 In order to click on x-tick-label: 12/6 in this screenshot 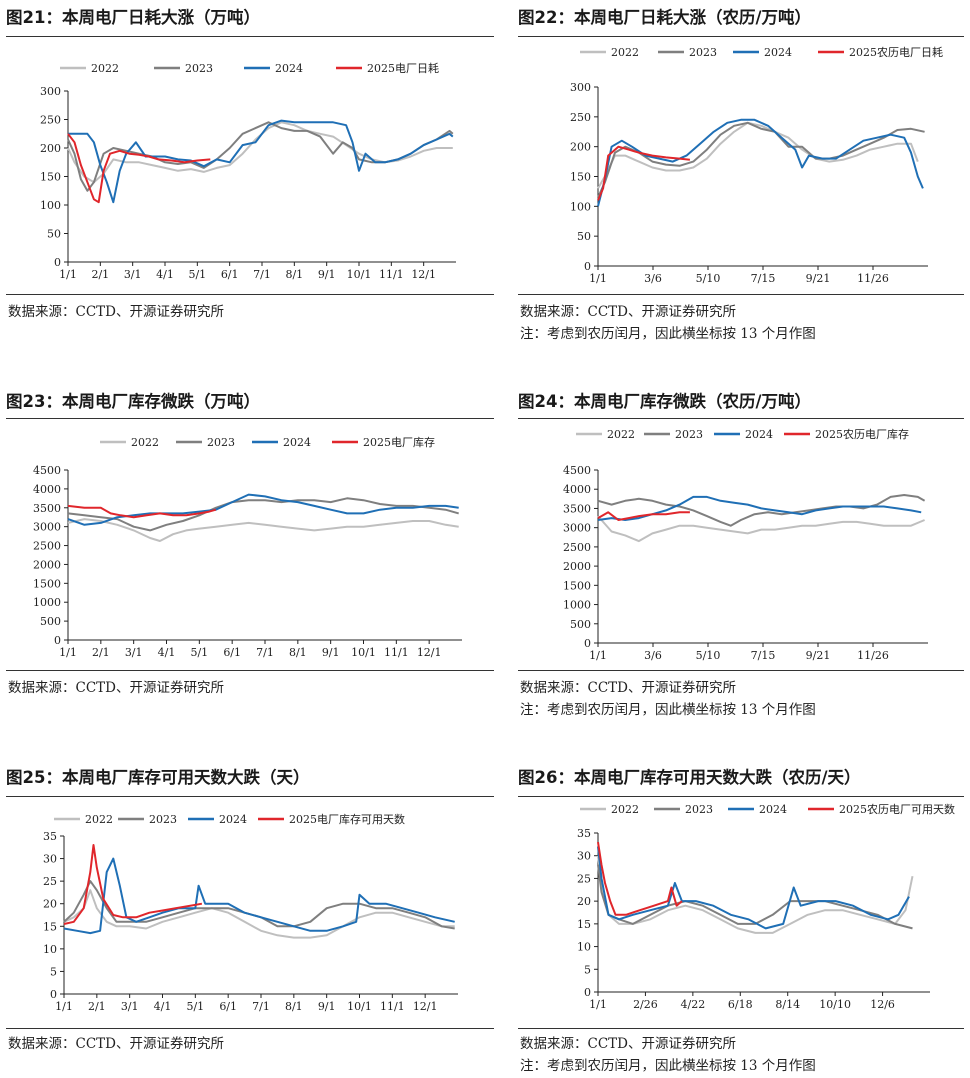, I will do `click(882, 1004)`.